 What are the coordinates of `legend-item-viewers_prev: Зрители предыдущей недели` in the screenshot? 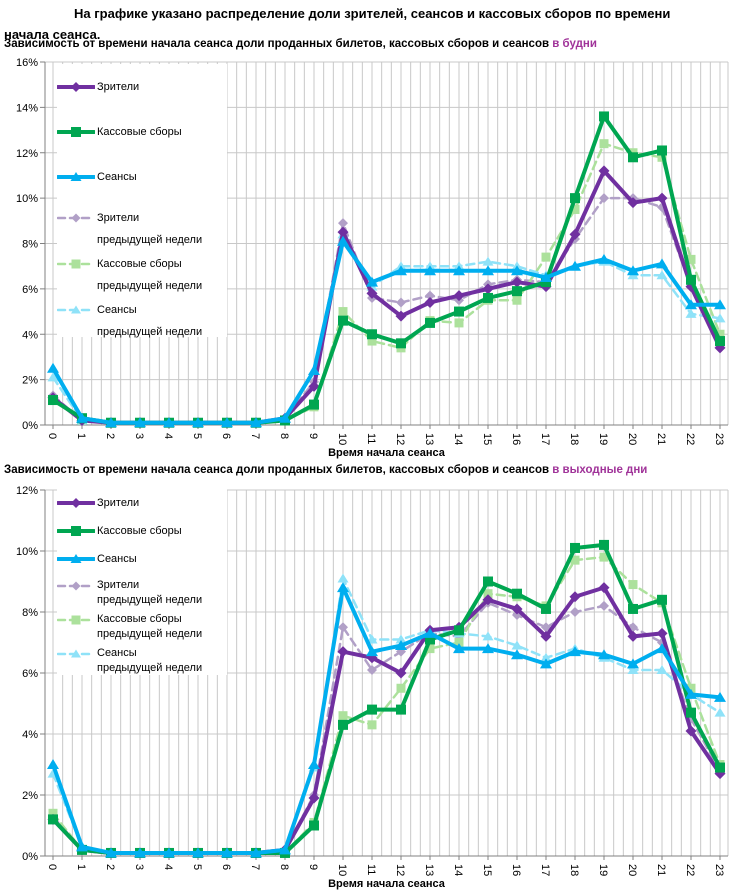 It's located at (142, 222).